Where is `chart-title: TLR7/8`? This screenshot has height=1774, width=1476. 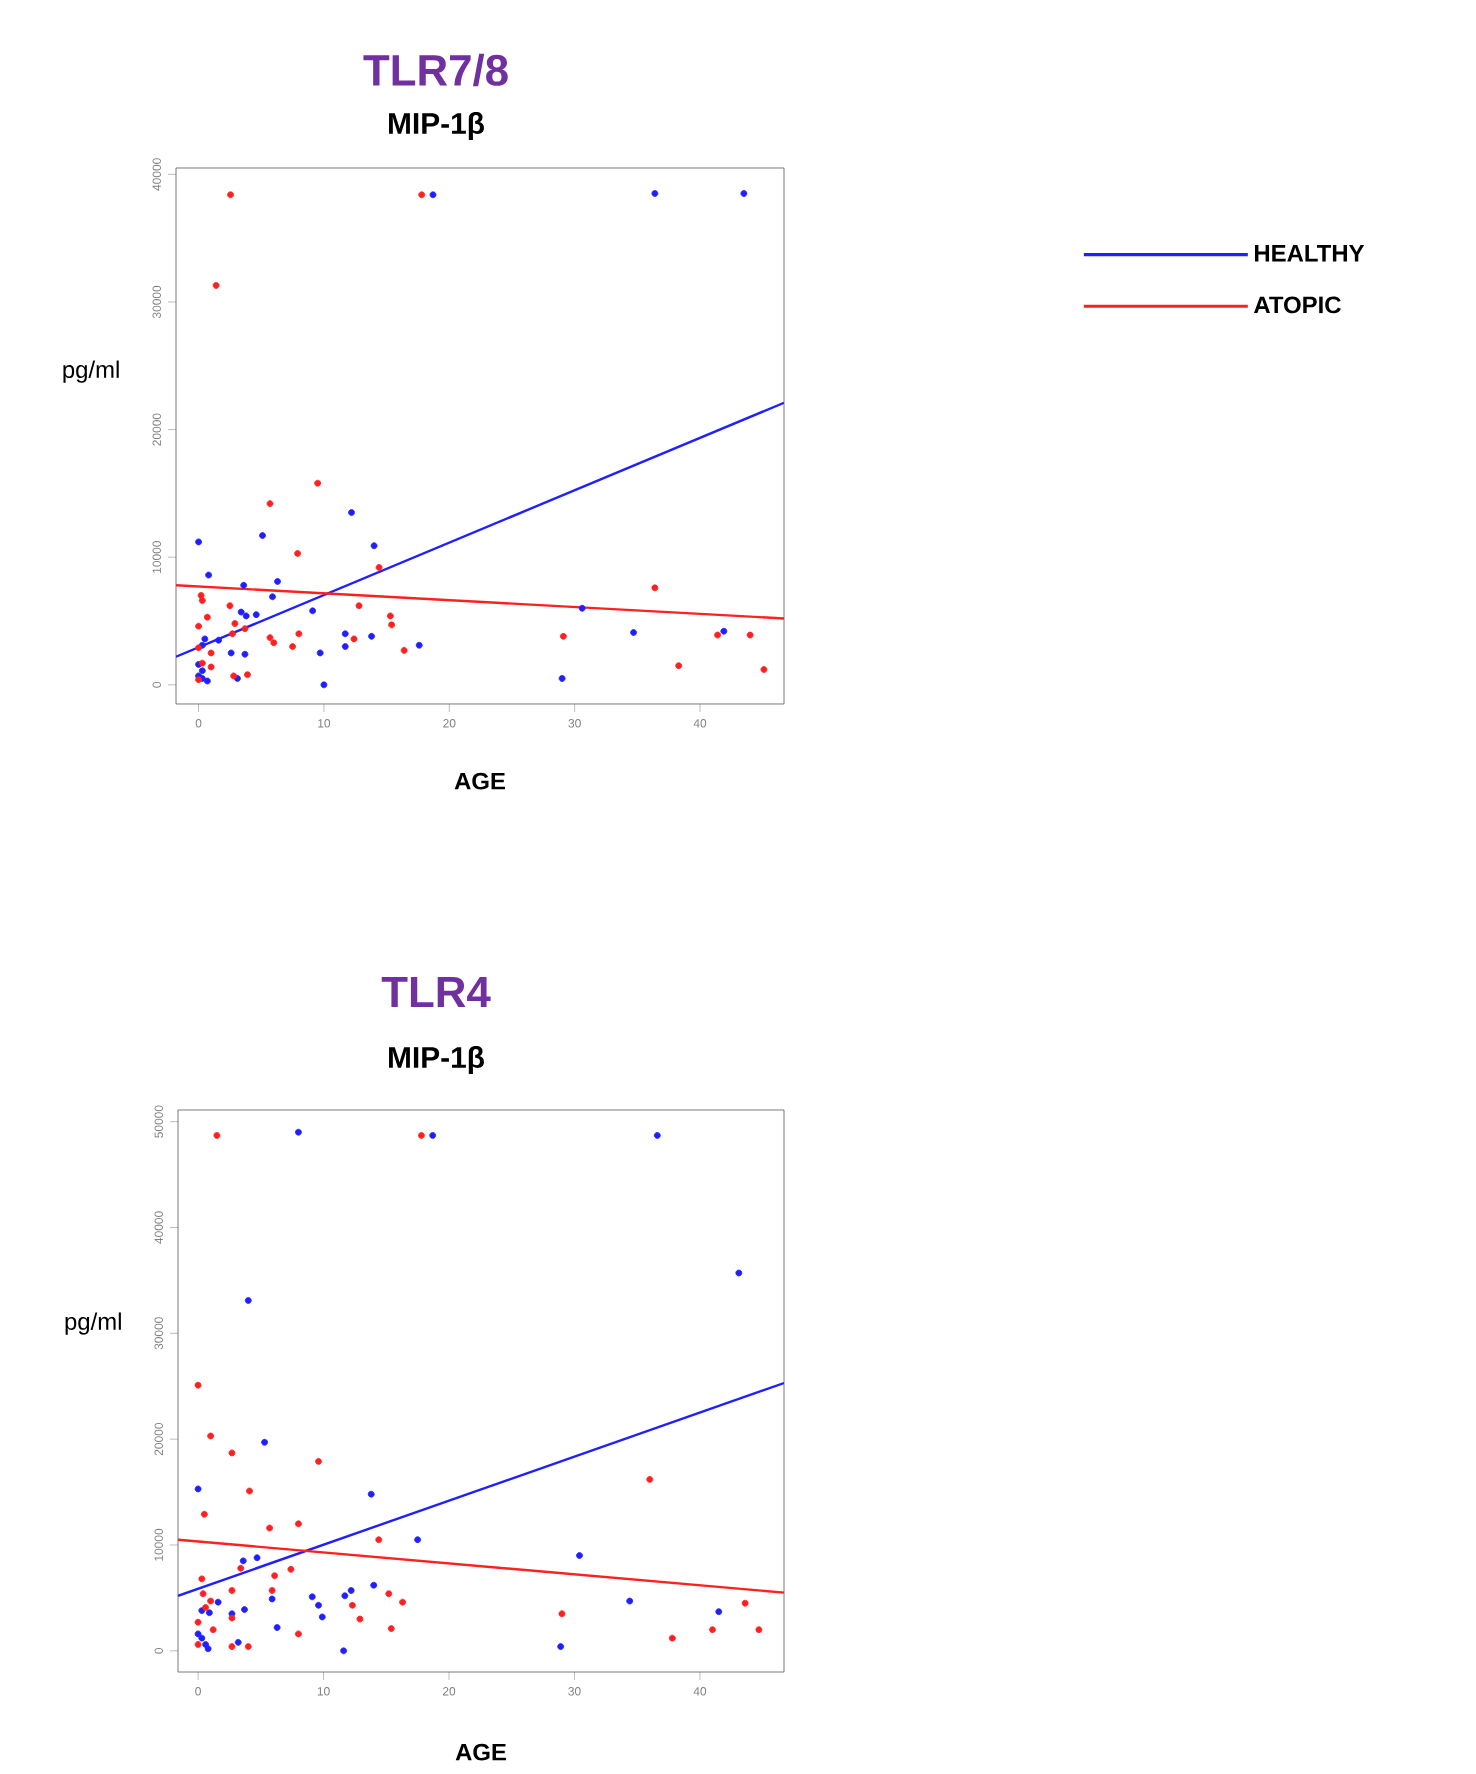 chart-title: TLR7/8 is located at coordinates (435, 70).